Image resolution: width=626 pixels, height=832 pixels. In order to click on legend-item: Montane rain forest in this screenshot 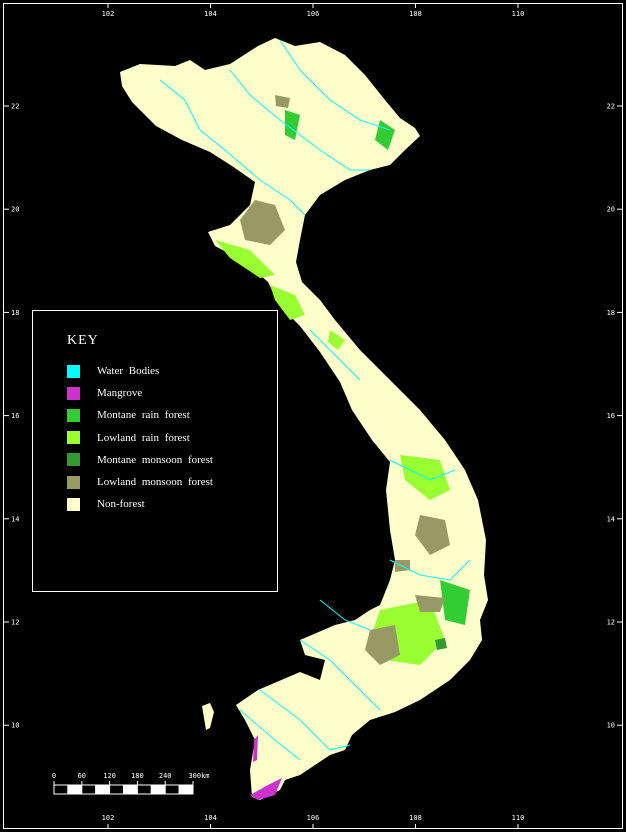, I will do `click(128, 415)`.